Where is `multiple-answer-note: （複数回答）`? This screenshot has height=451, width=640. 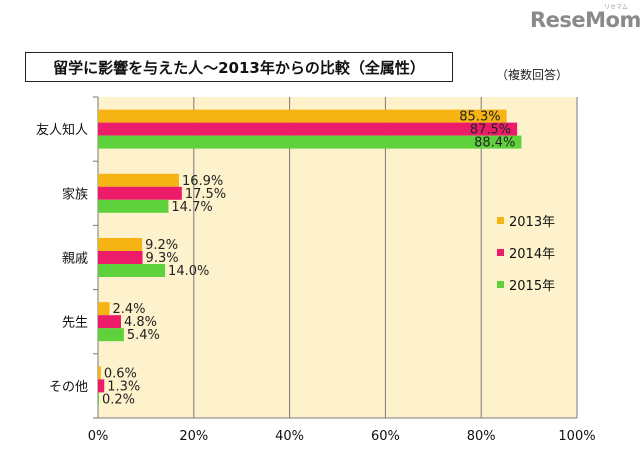
multiple-answer-note: （複数回答） is located at coordinates (532, 75).